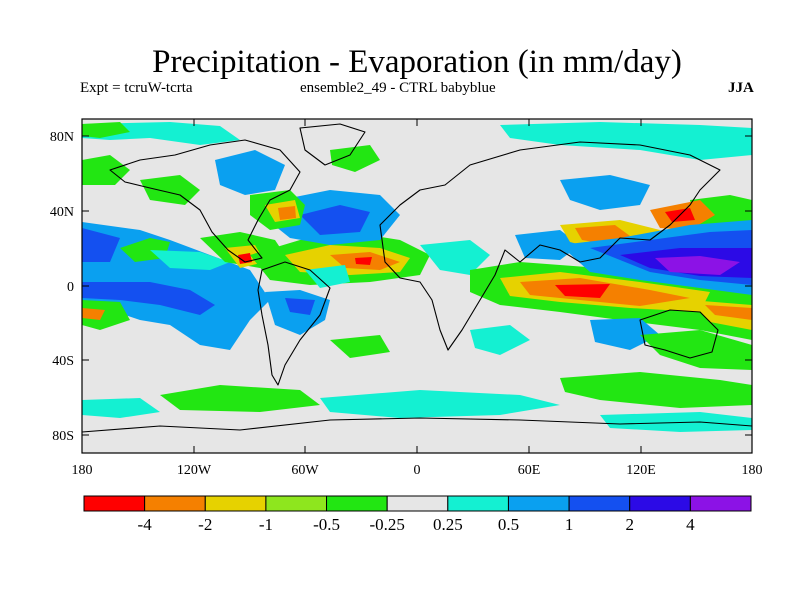 Image resolution: width=800 pixels, height=600 pixels. Describe the element at coordinates (136, 88) in the screenshot. I see `experiment-label: Expt = tcruW-tcrta` at that location.